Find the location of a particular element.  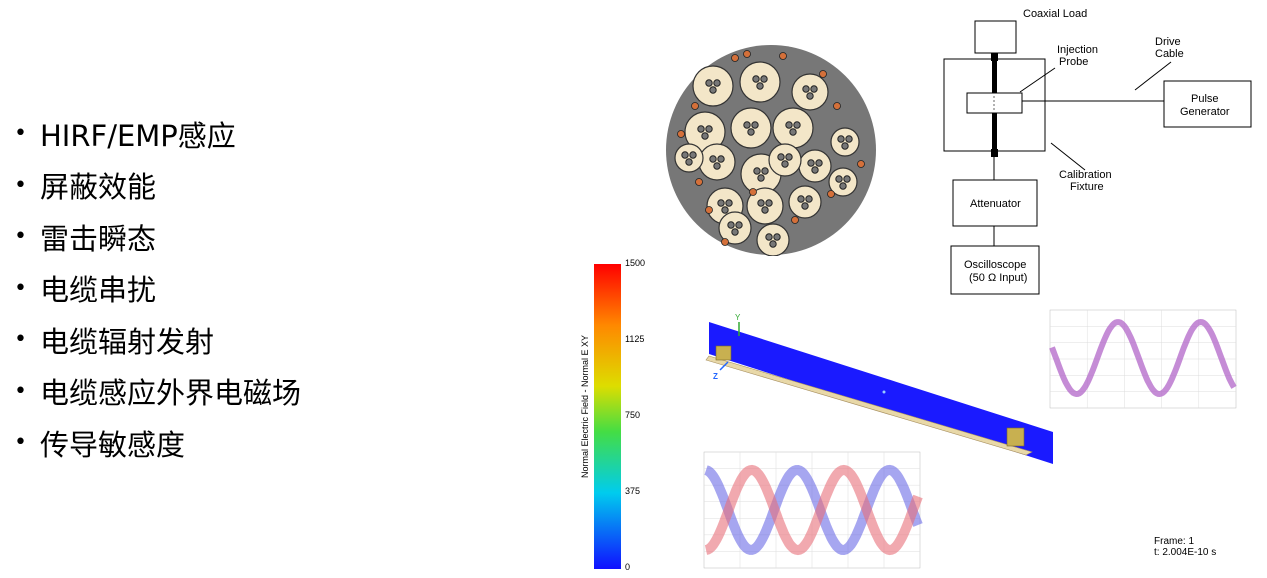

waveform-band-red is located at coordinates (813, 510).